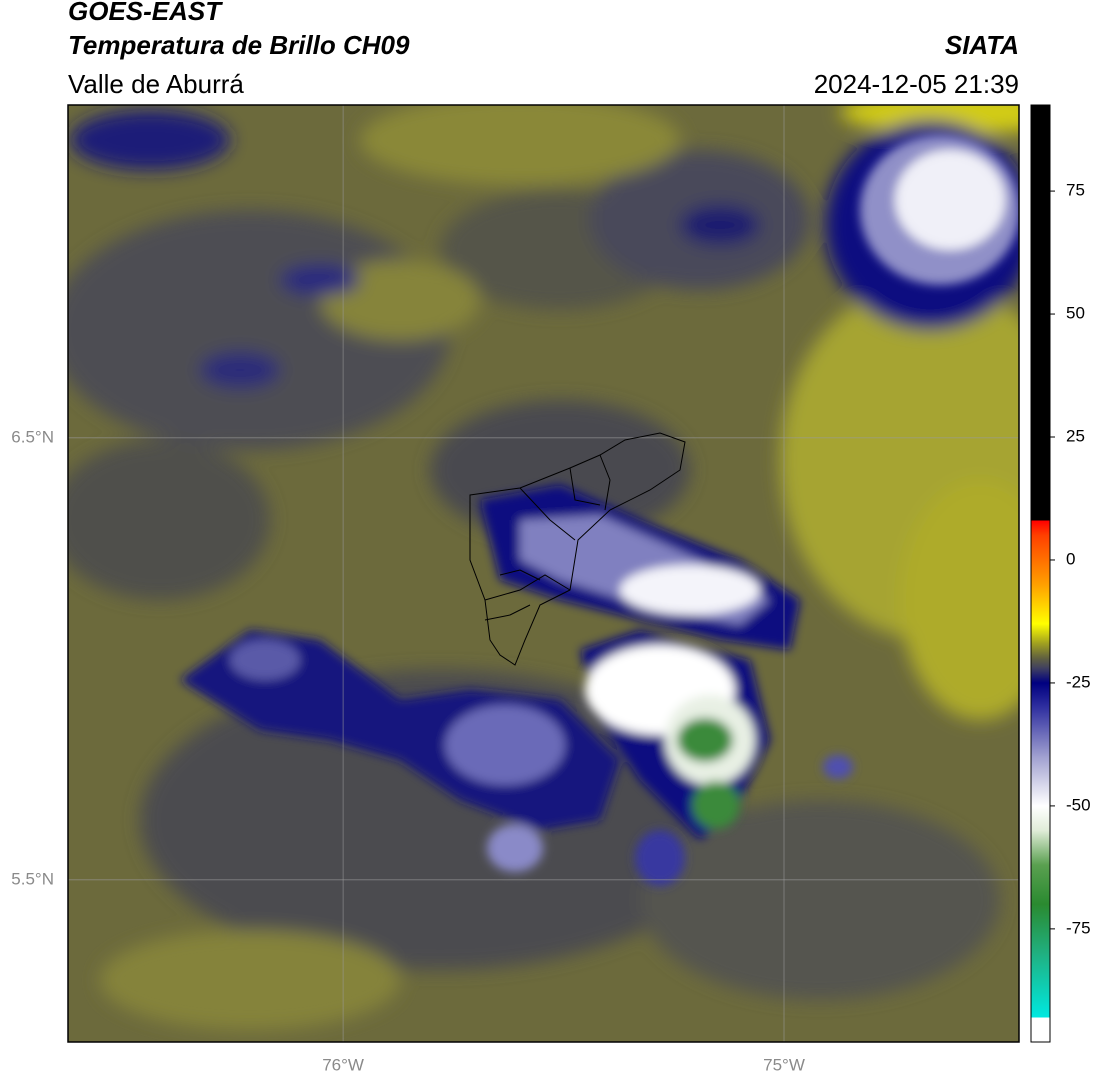  I want to click on colorbar-tick-label: -25, so click(1078, 681).